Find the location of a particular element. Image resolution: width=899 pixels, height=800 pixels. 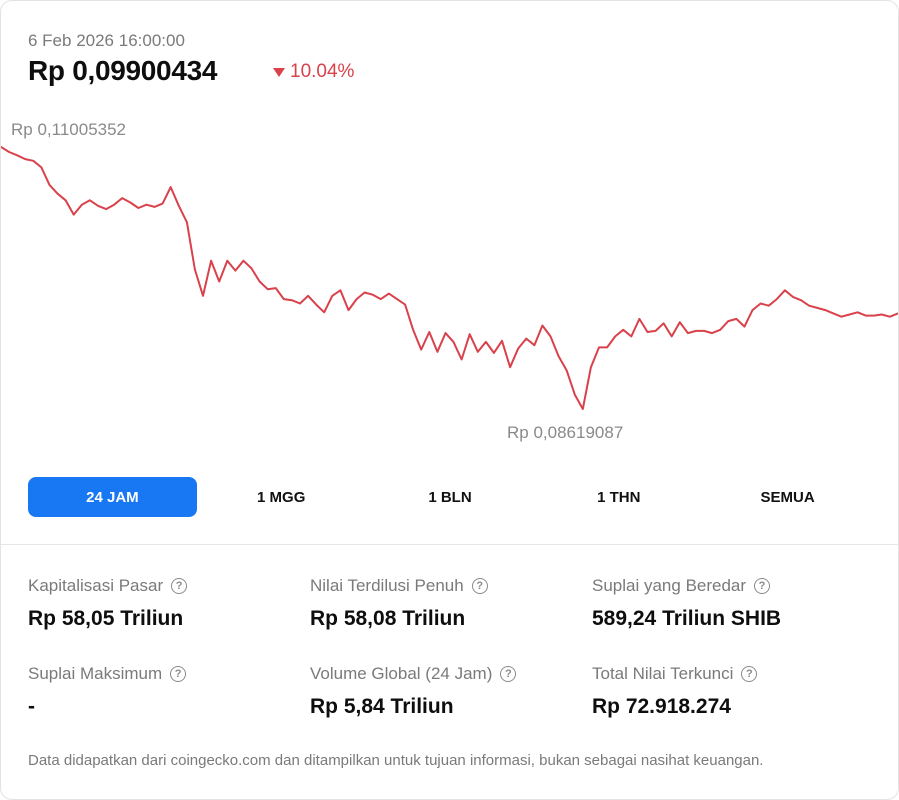

triangle-down-icon is located at coordinates (279, 72).